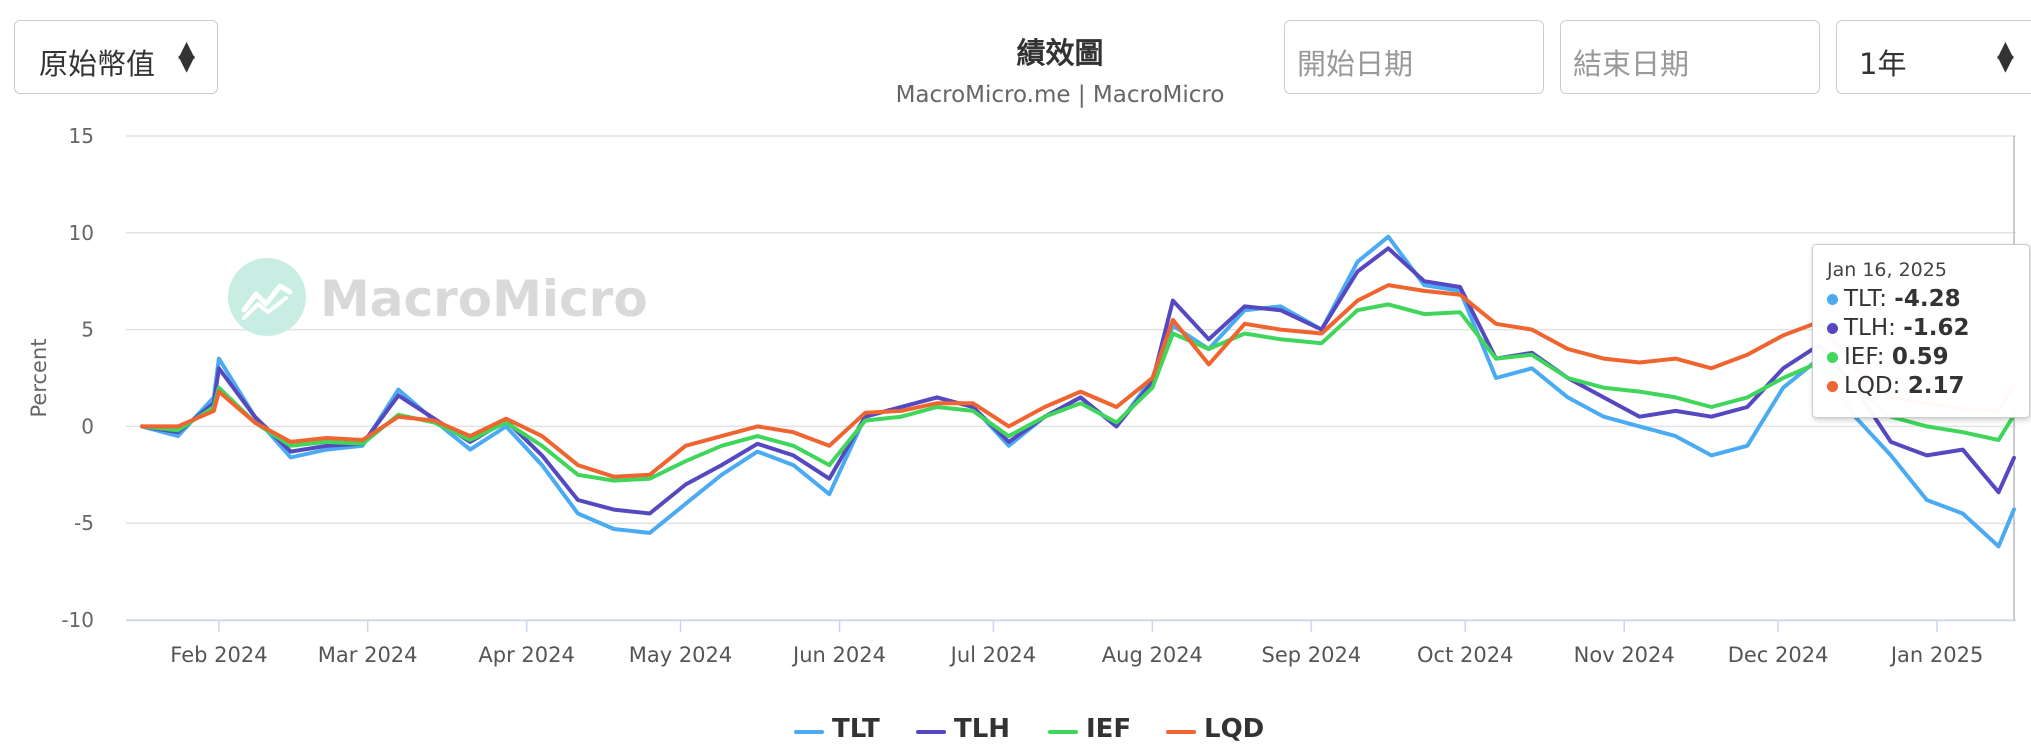  Describe the element at coordinates (81, 136) in the screenshot. I see `y-tick-label: 15` at that location.